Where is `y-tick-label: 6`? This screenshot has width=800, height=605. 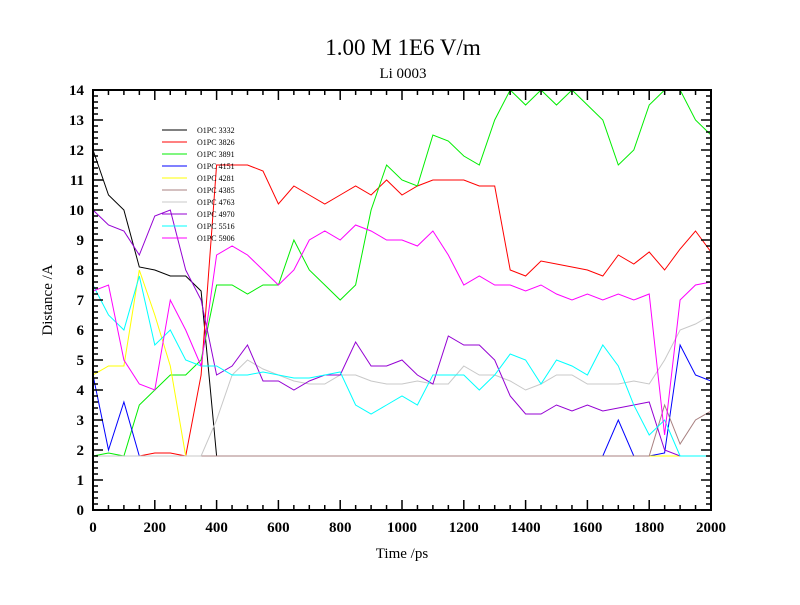 y-tick-label: 6 is located at coordinates (81, 331).